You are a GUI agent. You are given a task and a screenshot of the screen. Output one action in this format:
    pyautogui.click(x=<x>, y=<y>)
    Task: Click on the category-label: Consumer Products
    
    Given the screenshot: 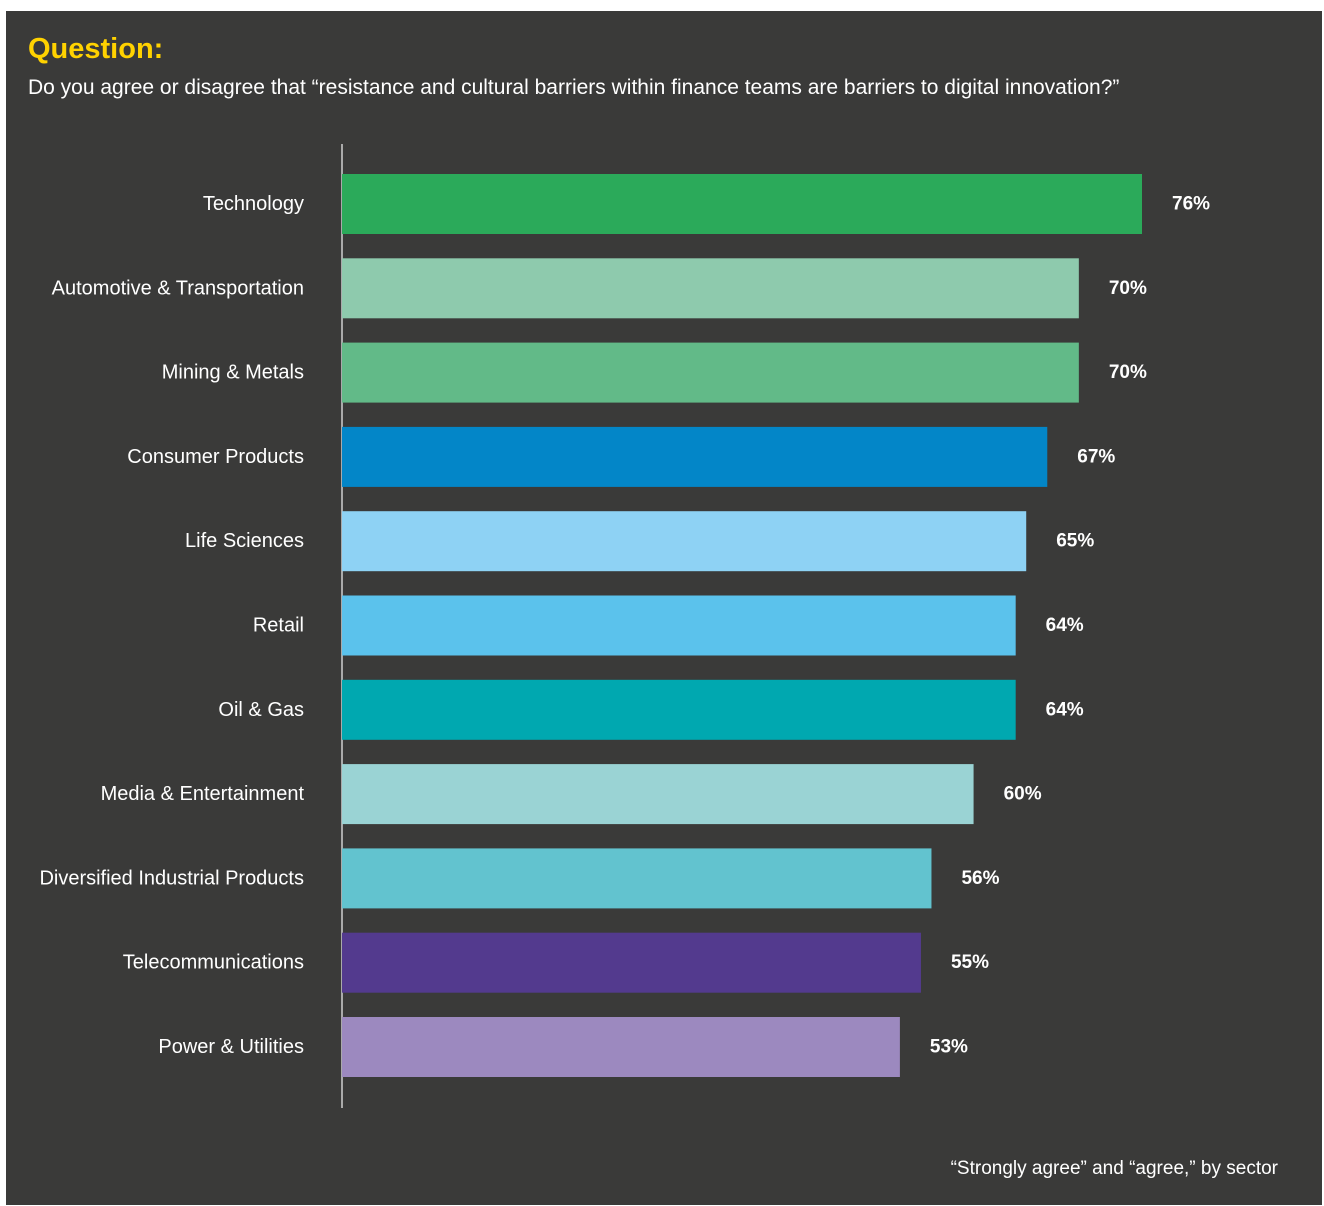 What is the action you would take?
    pyautogui.click(x=215, y=457)
    